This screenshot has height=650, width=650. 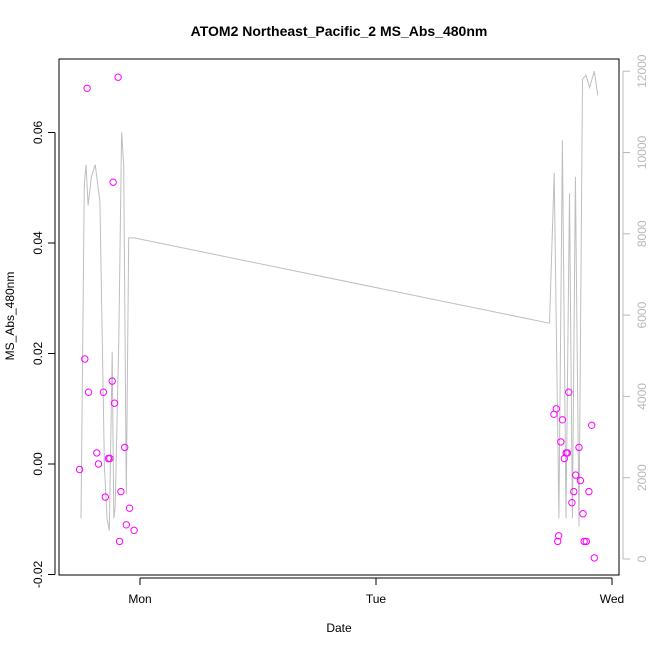 I want to click on x-axis: Mon Tue Wed, so click(x=376, y=591).